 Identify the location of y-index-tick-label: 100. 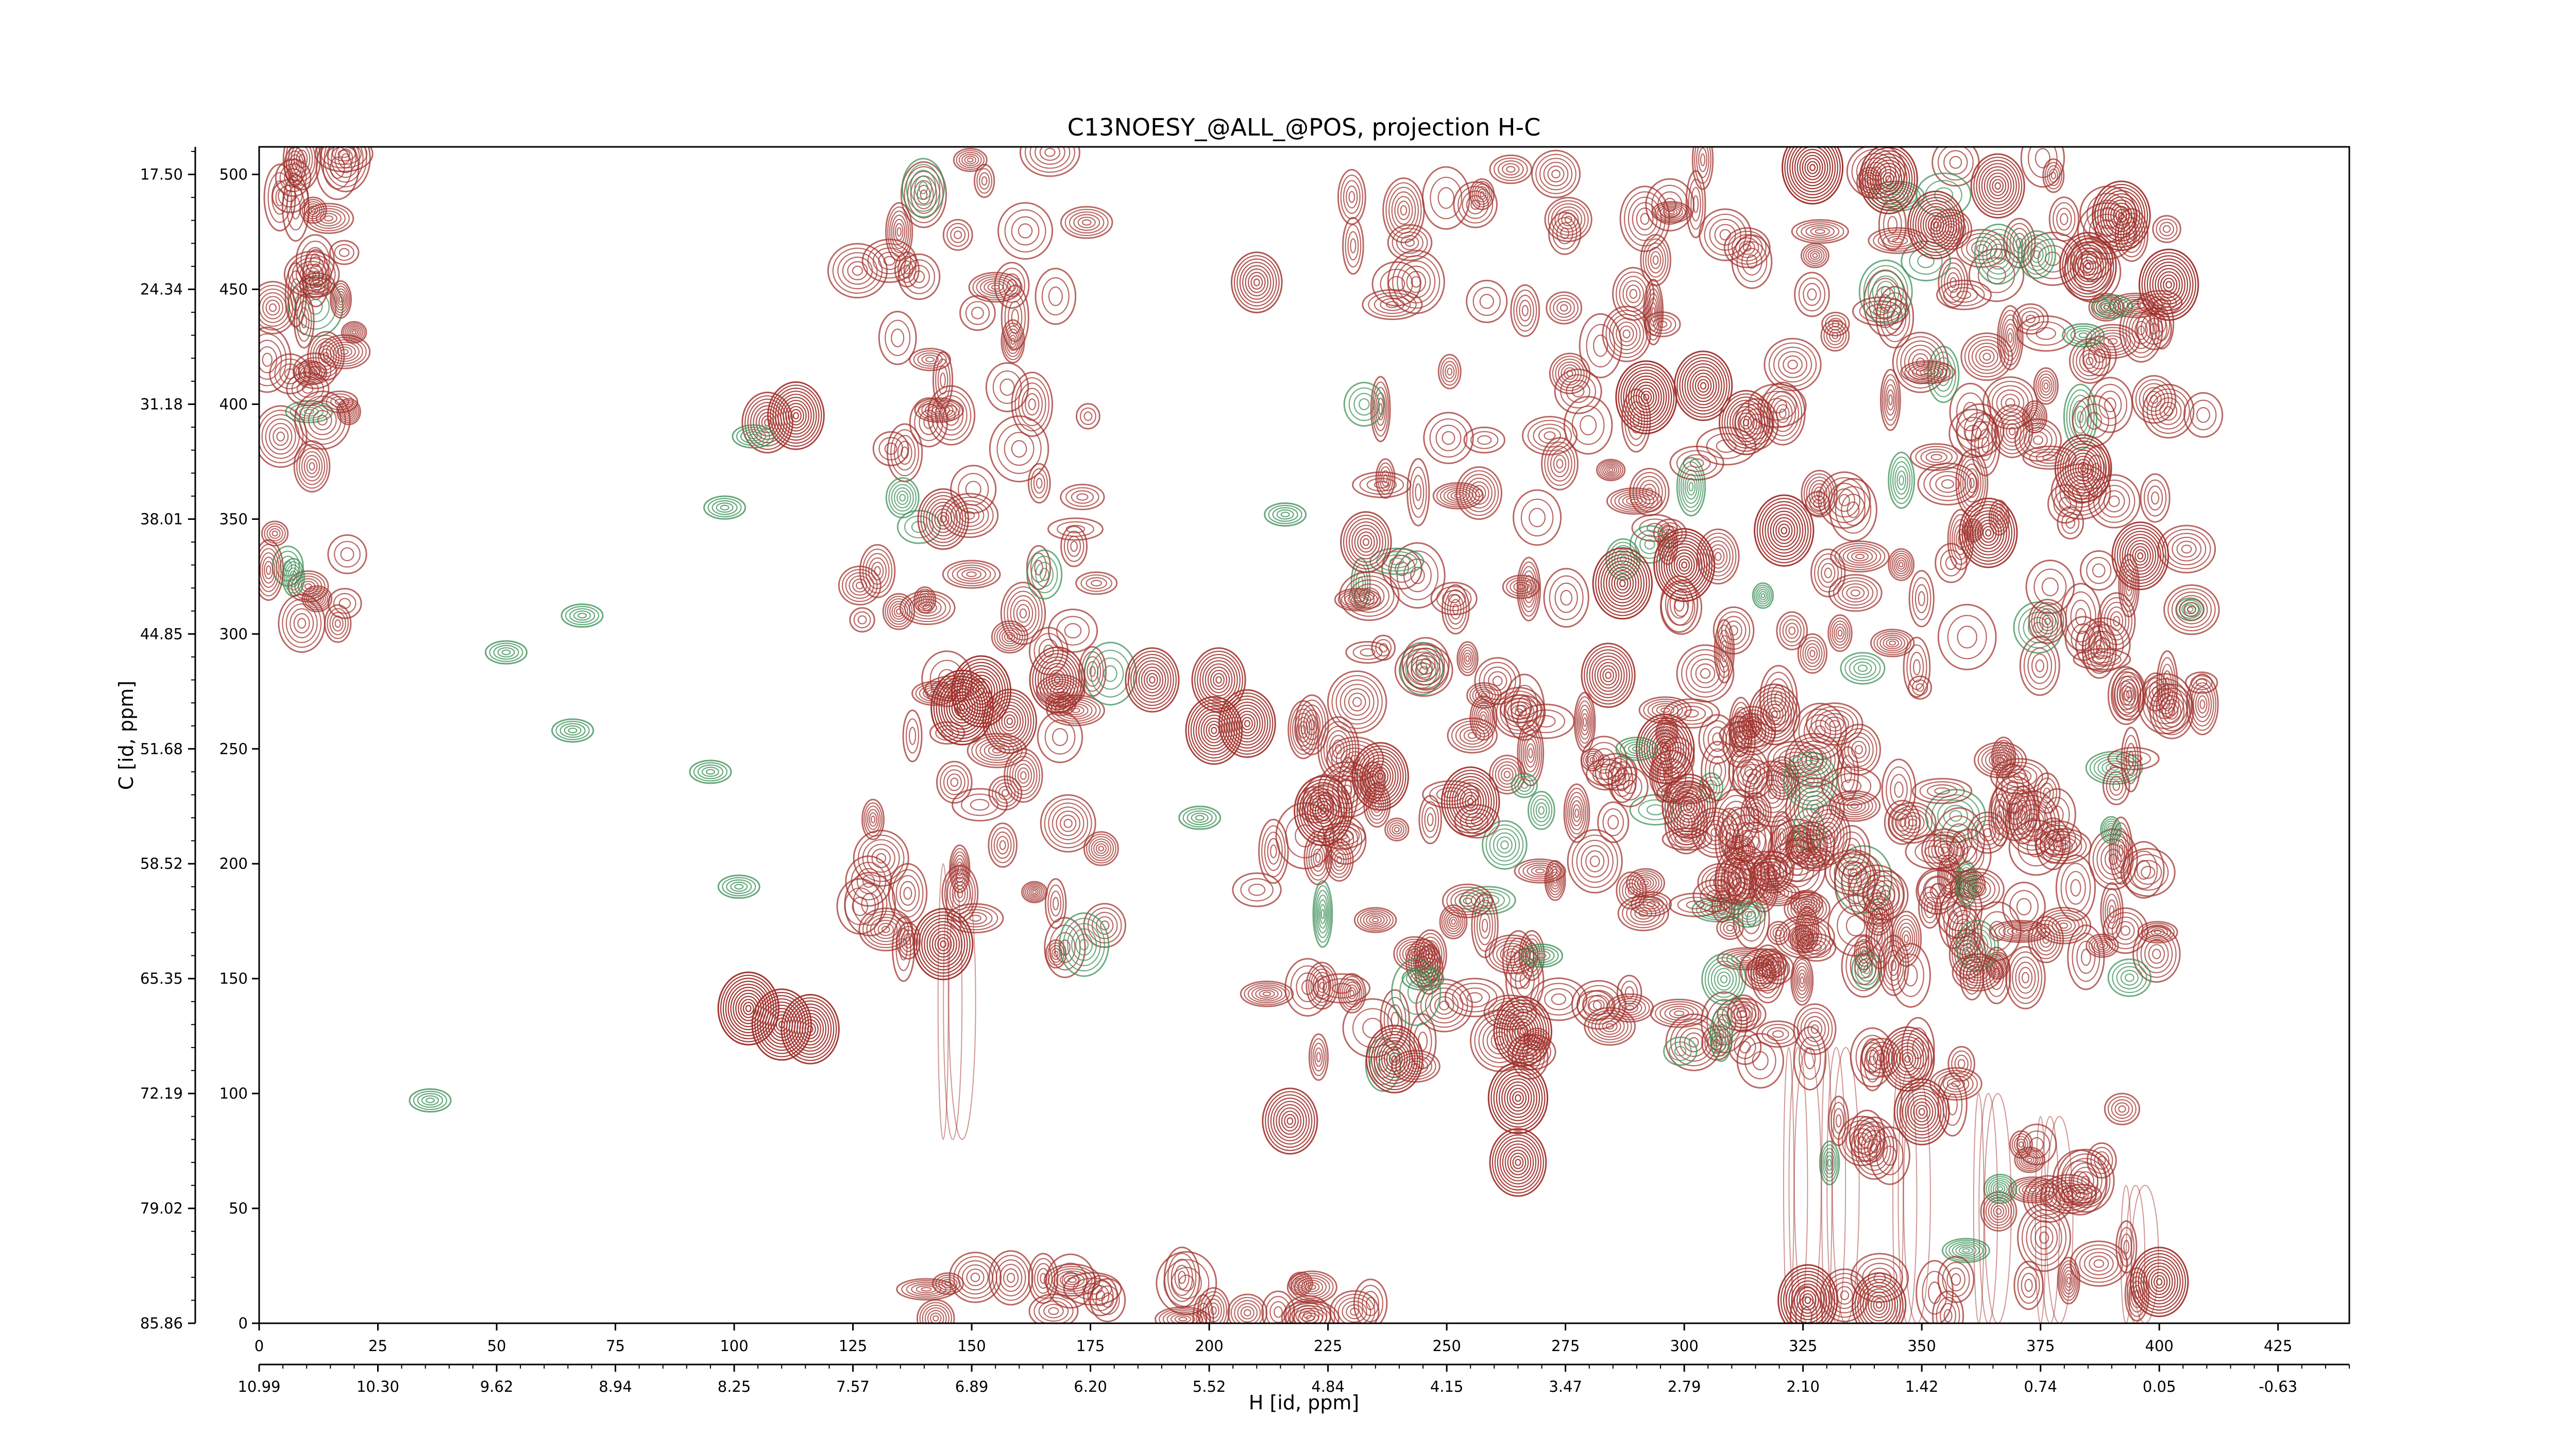
(233, 1093).